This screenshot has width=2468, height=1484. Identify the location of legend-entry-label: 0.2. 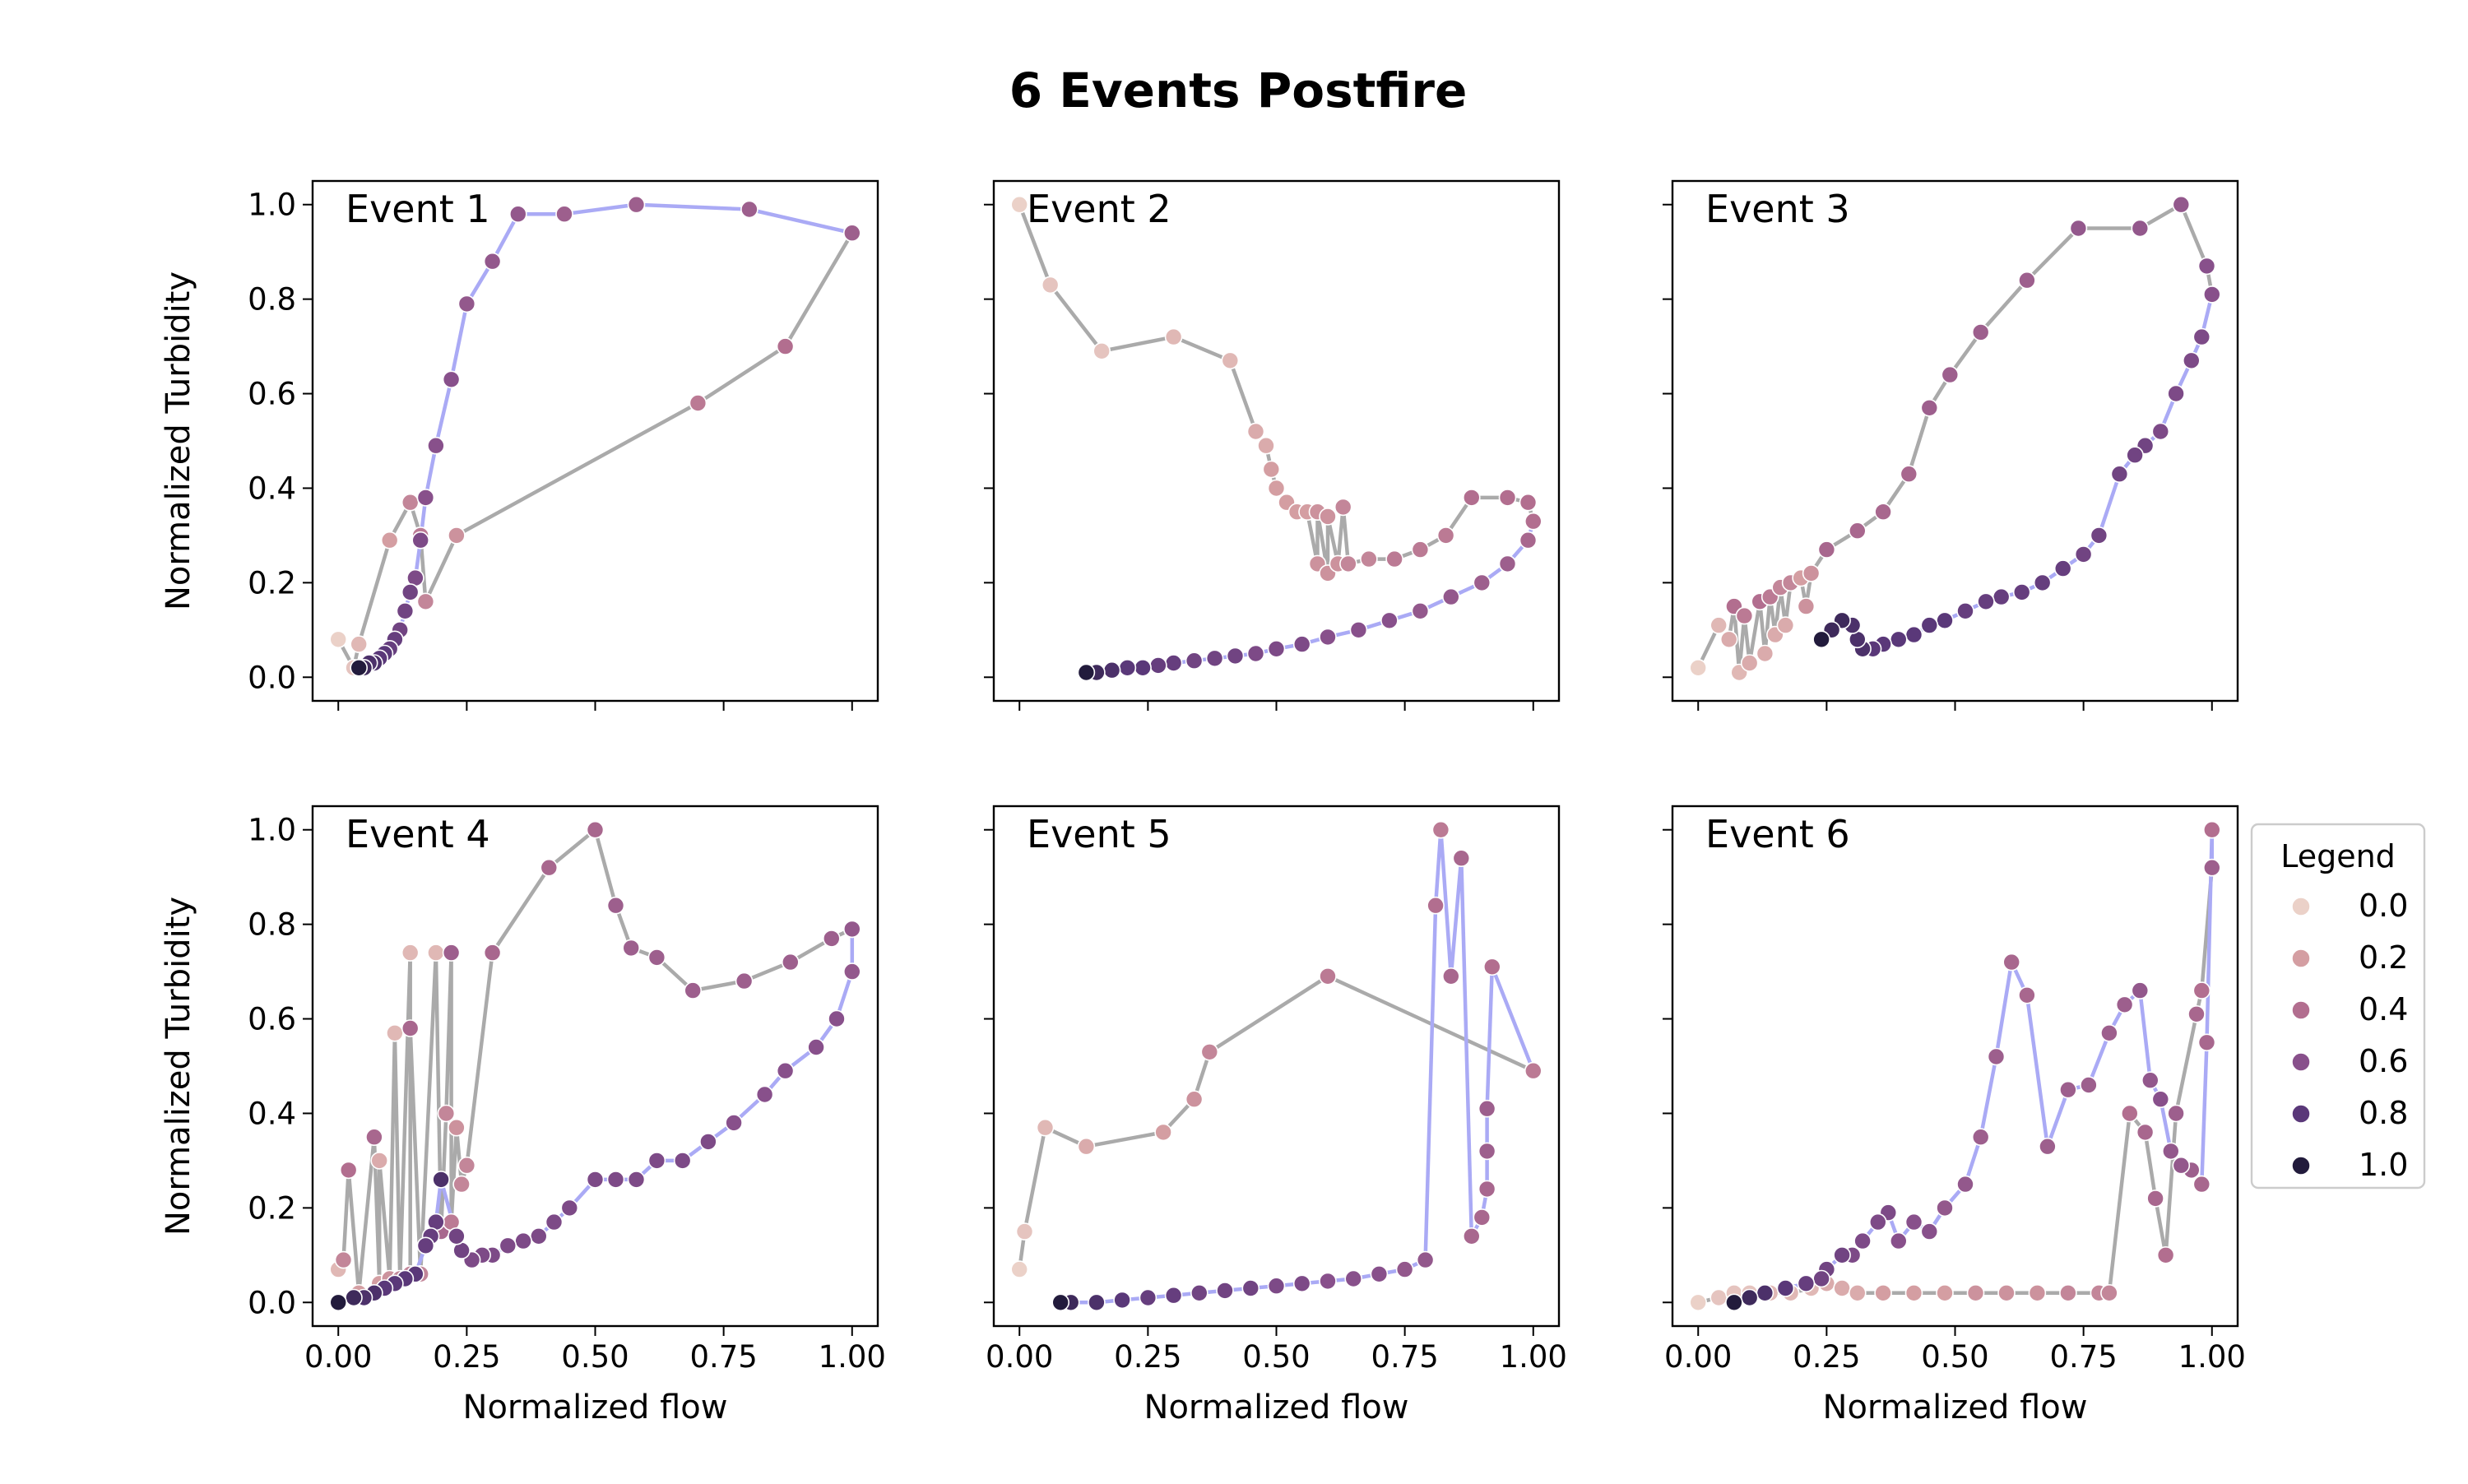
(2383, 958).